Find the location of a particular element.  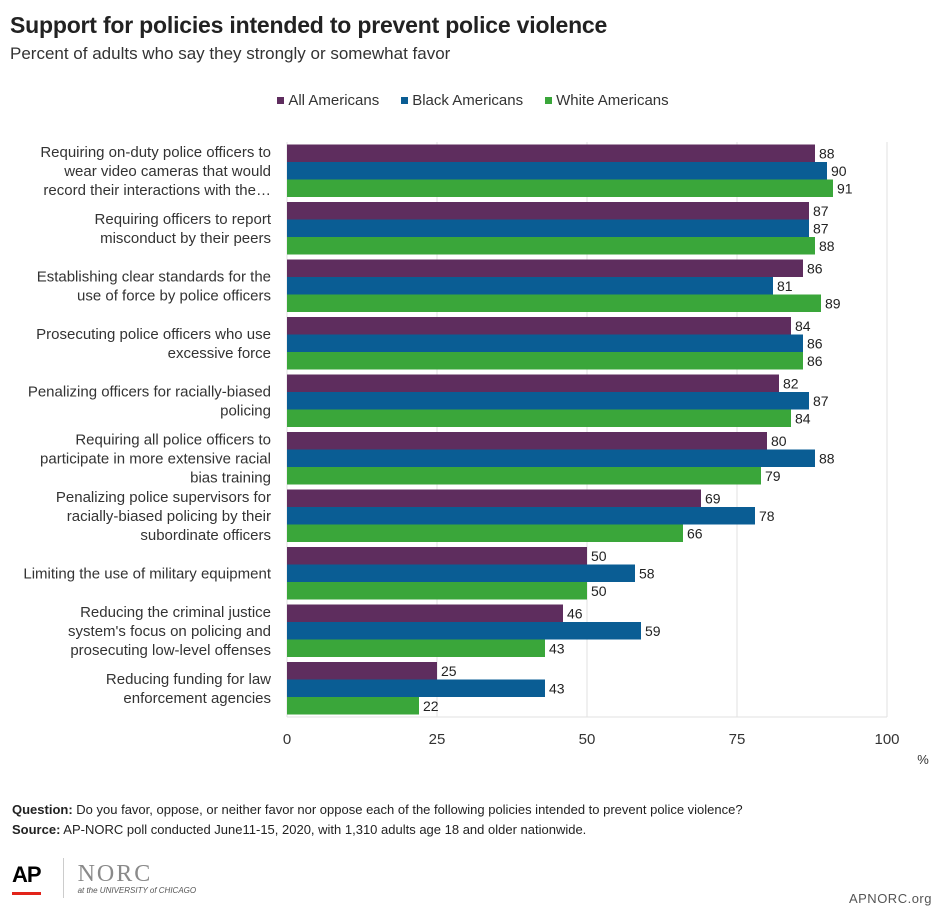

logos: AP NORC at the UNIVERSITY of CHICAGO is located at coordinates (104, 878).